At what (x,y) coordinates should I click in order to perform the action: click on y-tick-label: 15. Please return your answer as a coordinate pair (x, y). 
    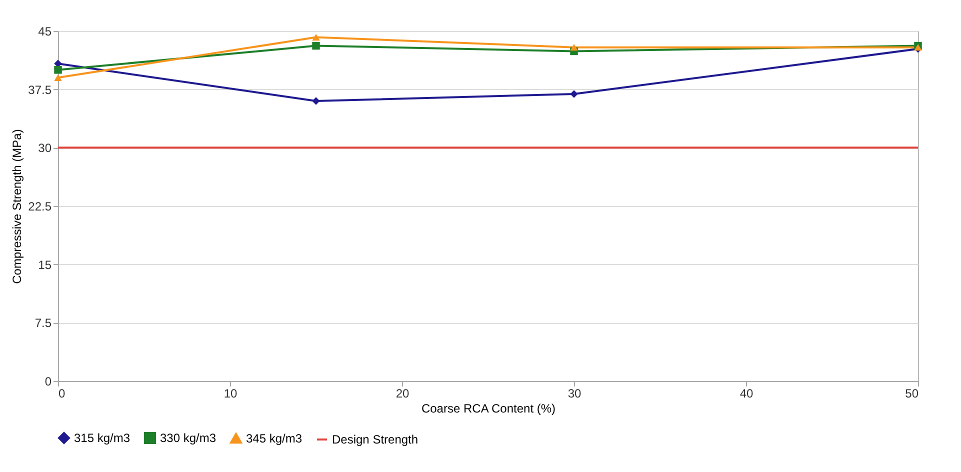
    Looking at the image, I should click on (45, 265).